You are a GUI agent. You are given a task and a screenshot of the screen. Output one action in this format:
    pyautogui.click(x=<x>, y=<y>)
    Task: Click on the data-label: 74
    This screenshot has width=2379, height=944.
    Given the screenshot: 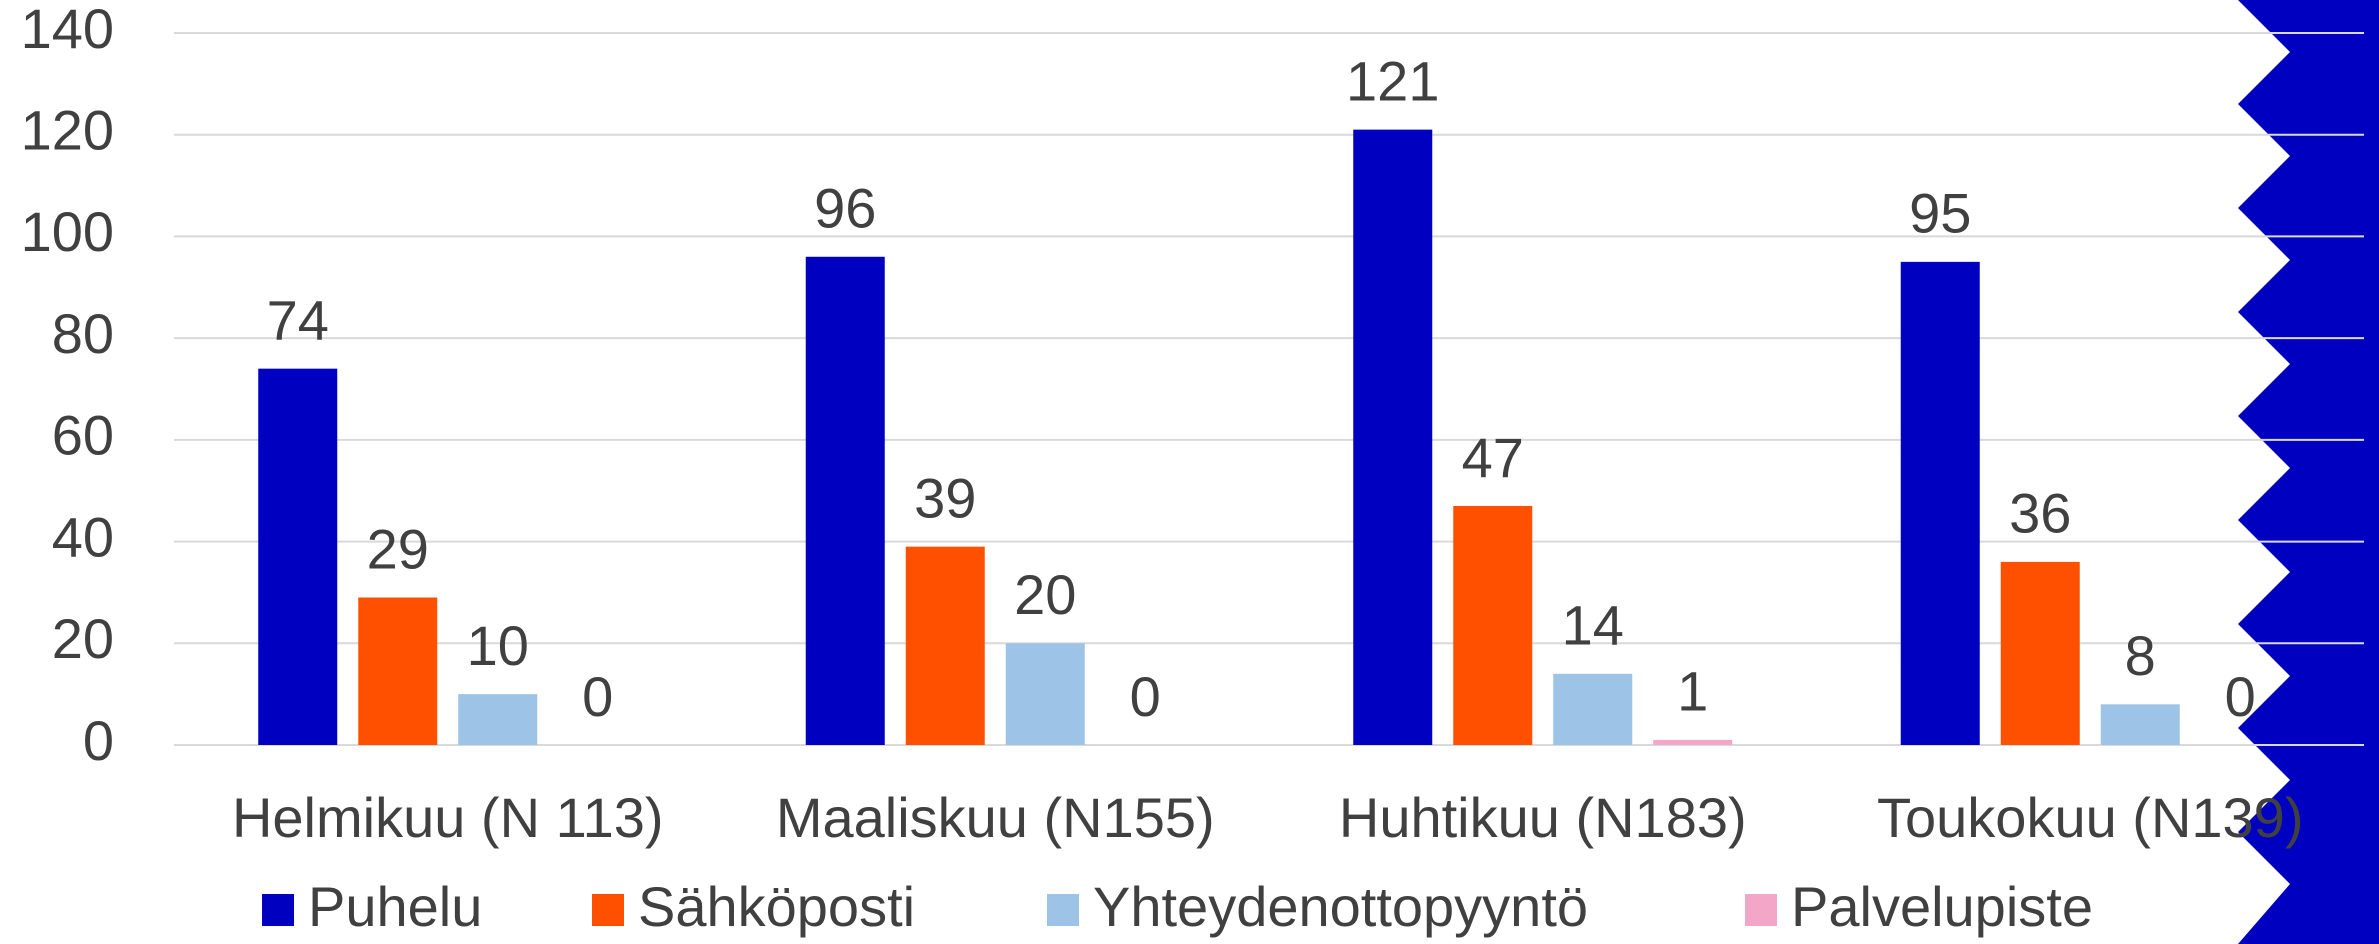 What is the action you would take?
    pyautogui.click(x=298, y=319)
    